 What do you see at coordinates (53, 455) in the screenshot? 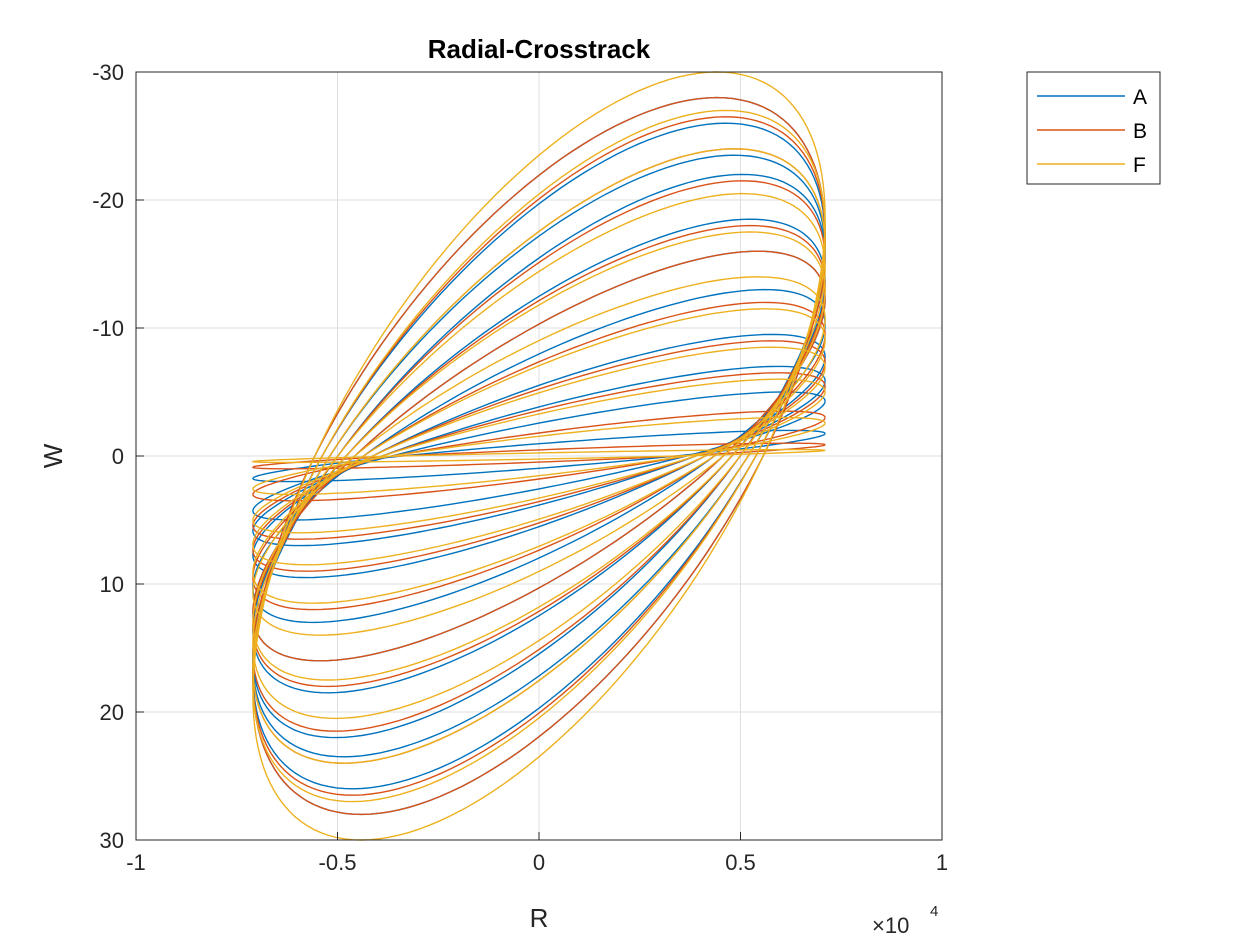
I see `y-axis-label: W` at bounding box center [53, 455].